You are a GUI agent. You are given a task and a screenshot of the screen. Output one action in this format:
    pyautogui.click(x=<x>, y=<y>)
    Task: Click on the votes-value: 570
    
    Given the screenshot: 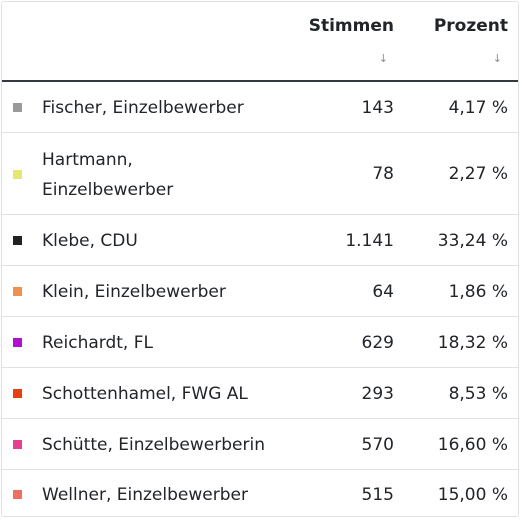 What is the action you would take?
    pyautogui.click(x=377, y=445)
    